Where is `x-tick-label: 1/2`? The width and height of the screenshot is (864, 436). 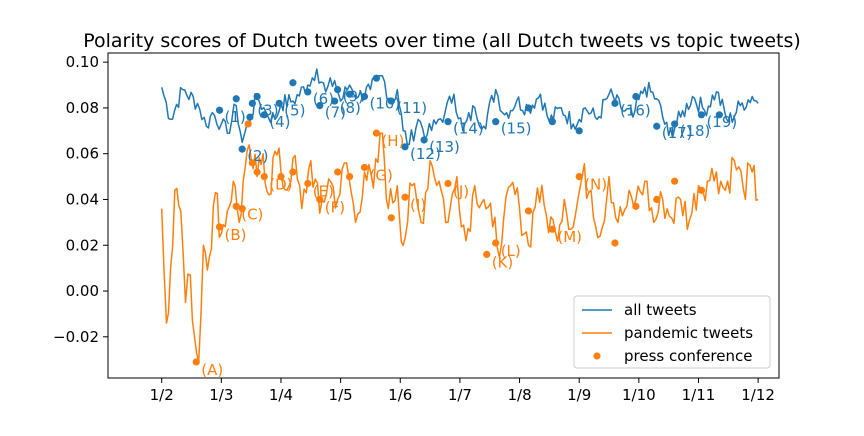
x-tick-label: 1/2 is located at coordinates (162, 395).